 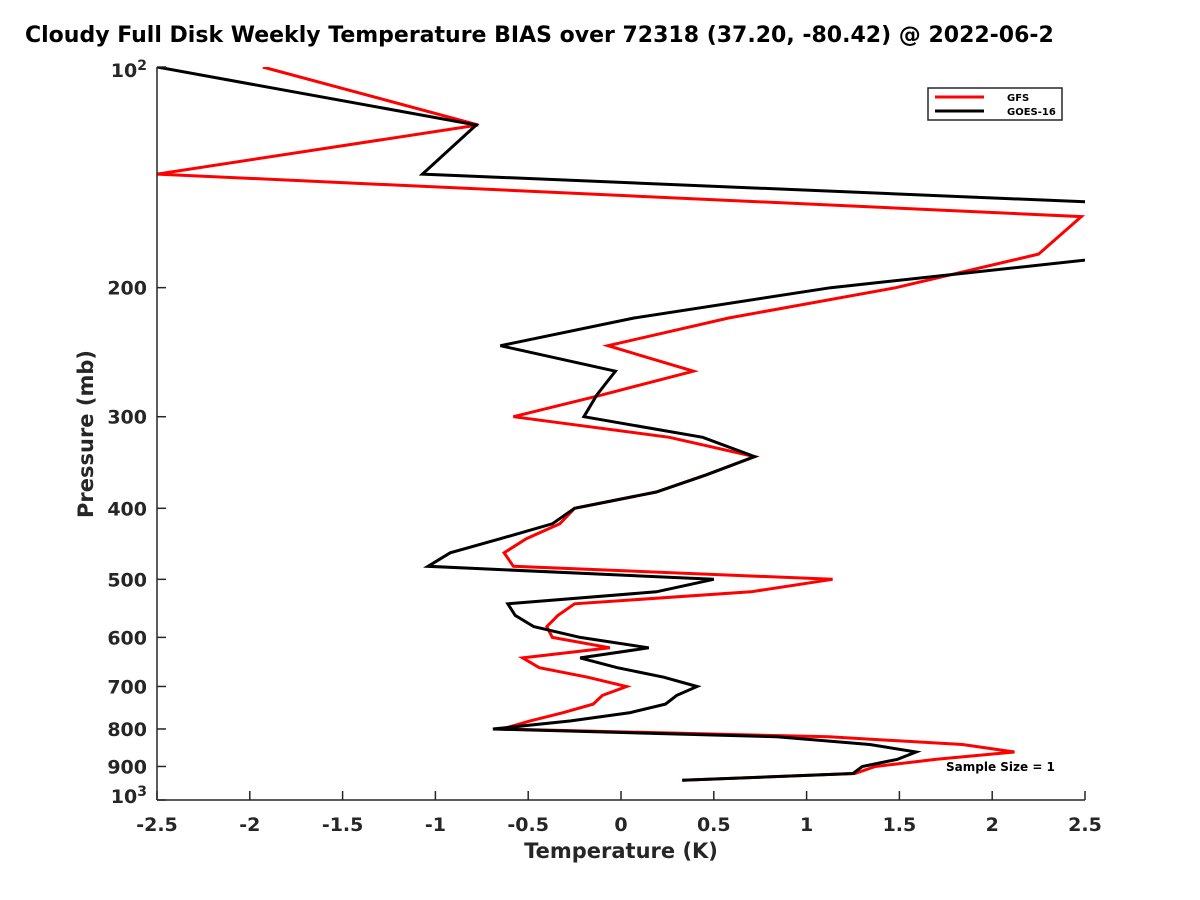 I want to click on y-tick-label: 200, so click(x=127, y=289).